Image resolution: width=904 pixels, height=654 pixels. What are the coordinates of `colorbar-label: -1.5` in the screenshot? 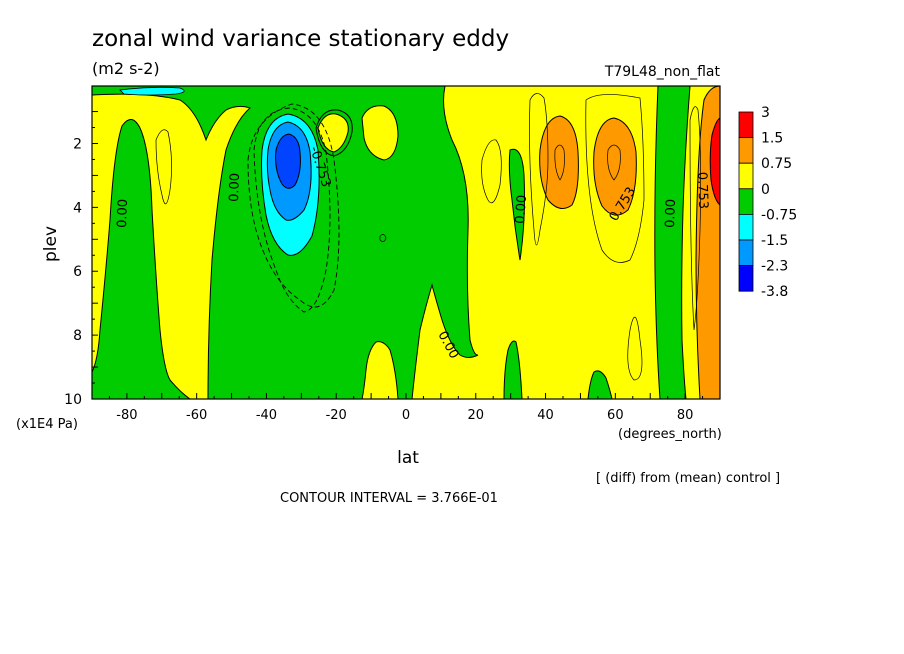 It's located at (774, 241).